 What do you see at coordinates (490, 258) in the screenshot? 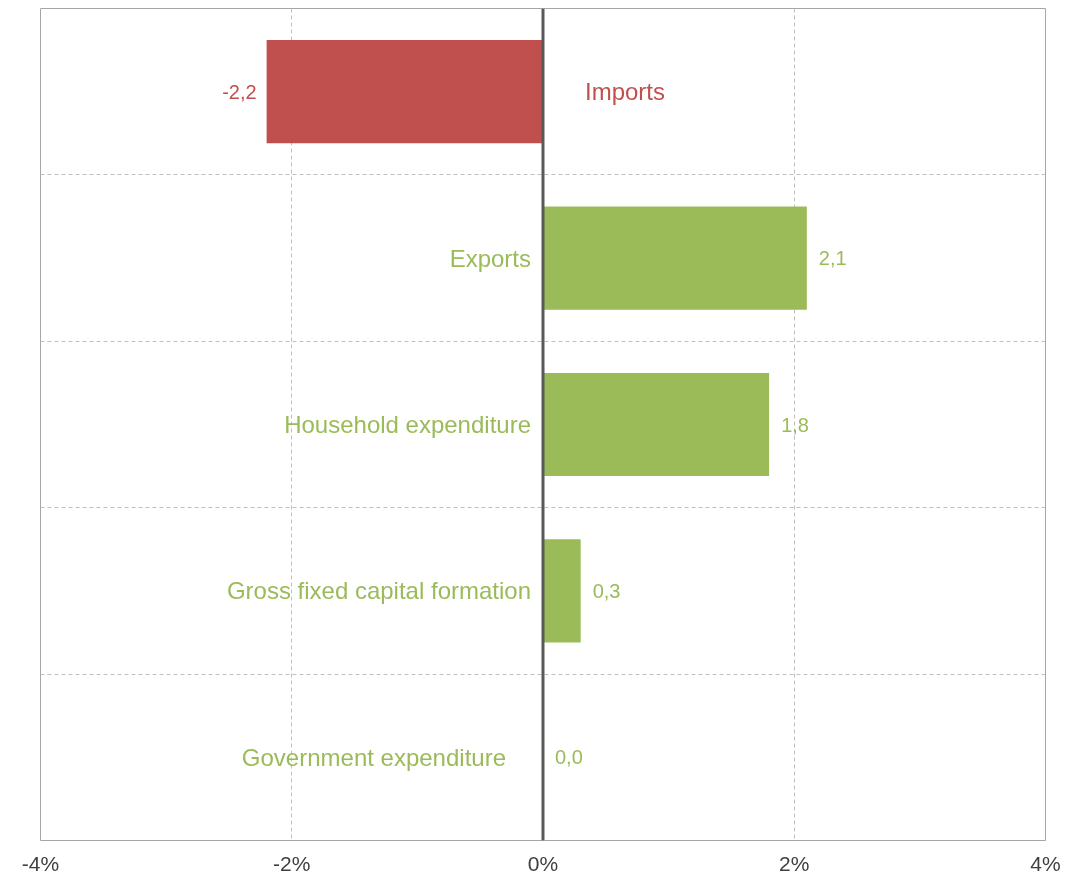
I see `y-tick-label: Exports` at bounding box center [490, 258].